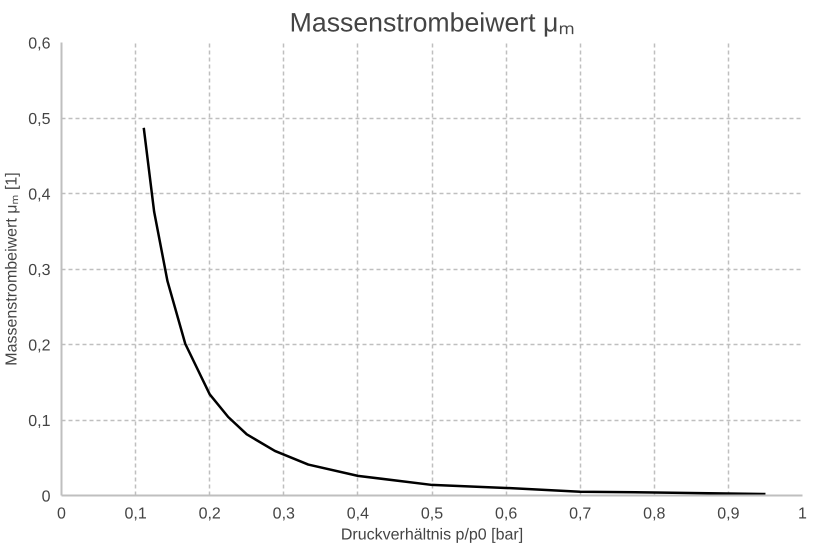 This screenshot has width=822, height=546. Describe the element at coordinates (46, 497) in the screenshot. I see `y-tick-label: 0` at that location.